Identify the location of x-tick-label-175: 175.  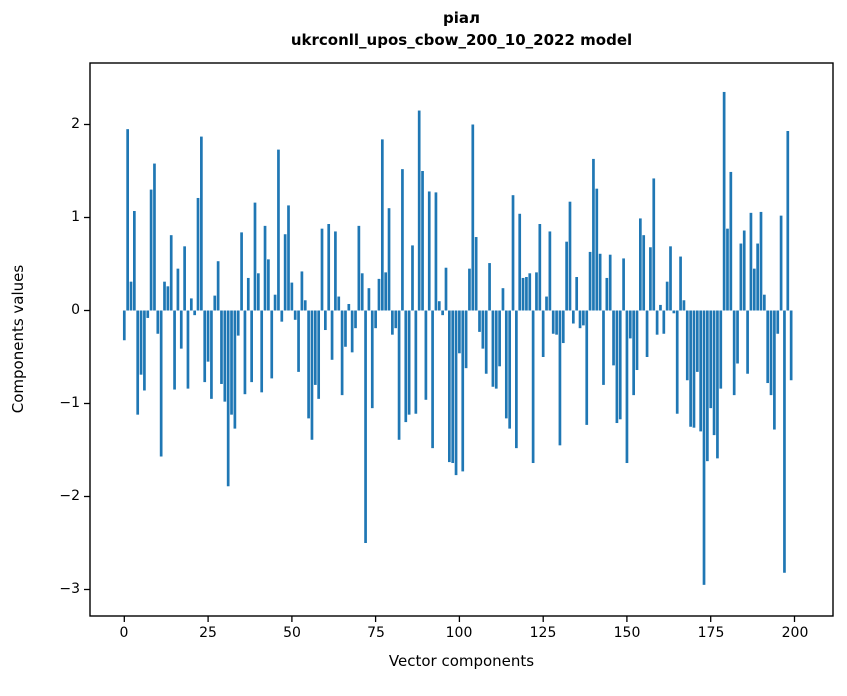
(711, 633).